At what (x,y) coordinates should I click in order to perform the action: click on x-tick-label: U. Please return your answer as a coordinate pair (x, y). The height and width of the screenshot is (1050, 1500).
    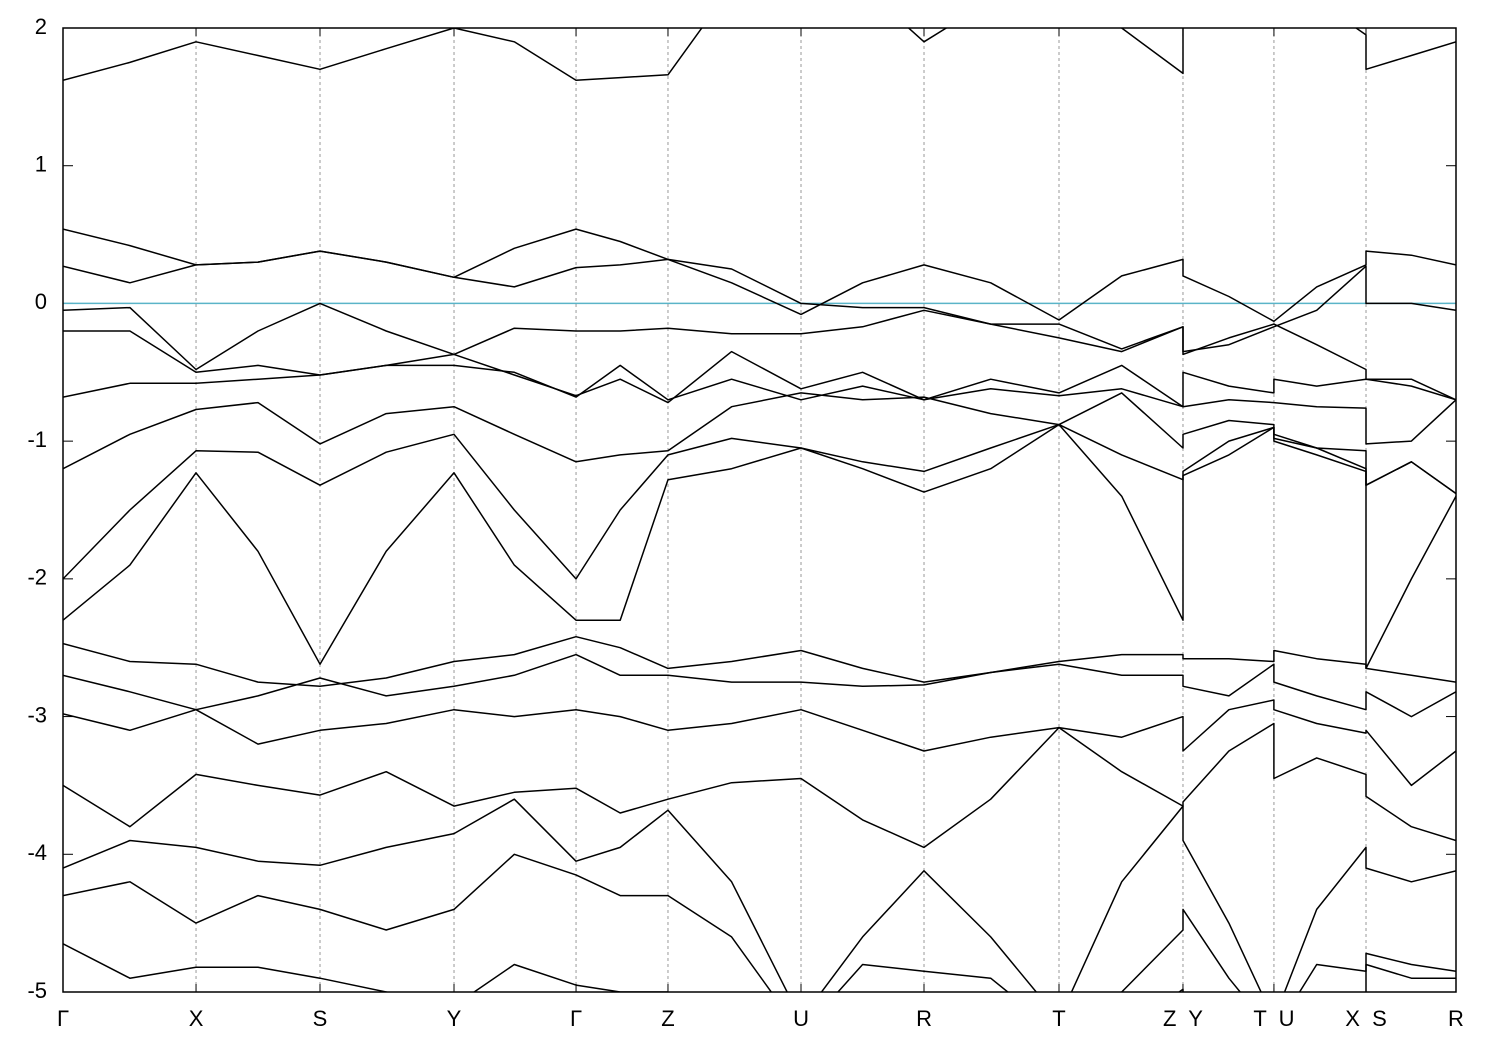
    Looking at the image, I should click on (801, 1018).